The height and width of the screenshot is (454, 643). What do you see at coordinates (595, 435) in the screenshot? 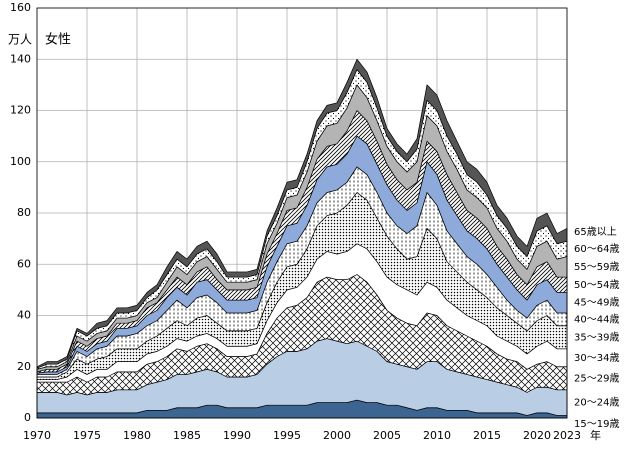
I see `x-unit: 年` at bounding box center [595, 435].